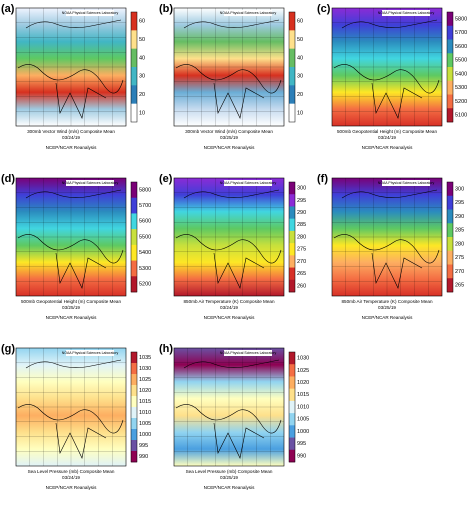  What do you see at coordinates (145, 424) in the screenshot?
I see `colorbar-tick-label: 1005` at bounding box center [145, 424].